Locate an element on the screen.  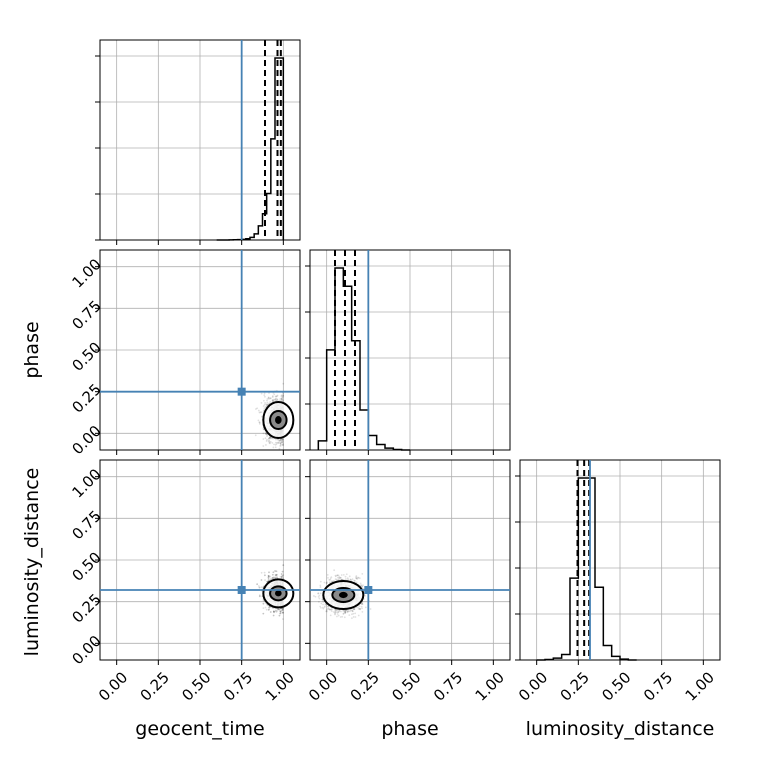
y-axis-label-luminosity-distance: luminosity_distance is located at coordinates (32, 562).